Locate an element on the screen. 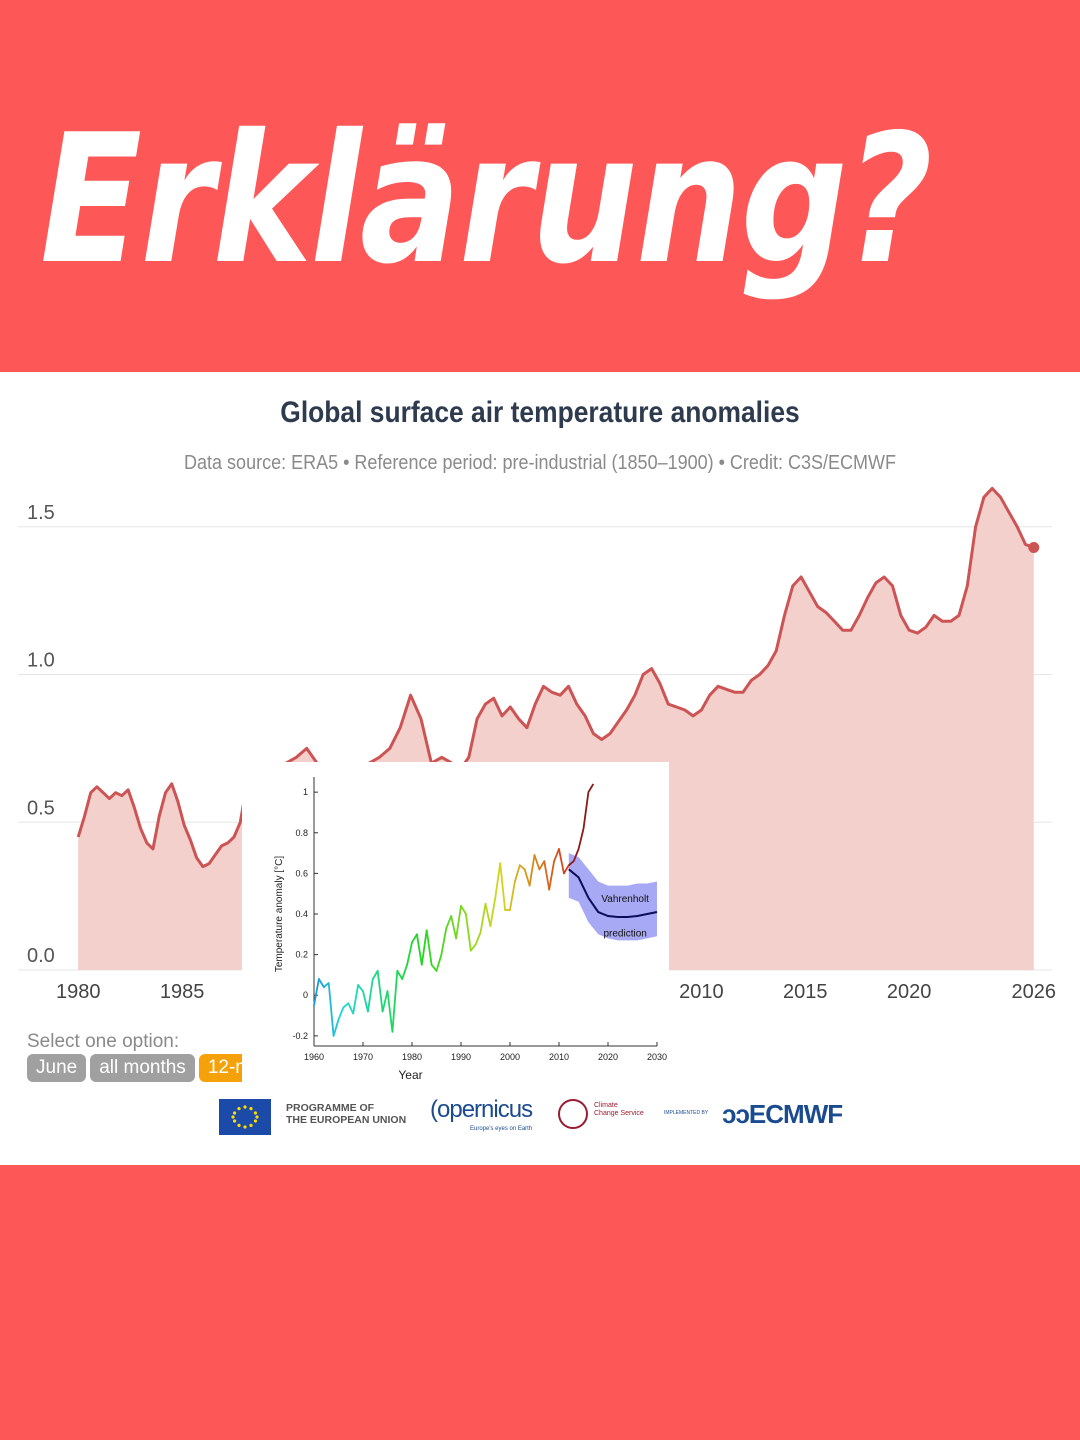 Image resolution: width=1080 pixels, height=1440 pixels. inset-y-tick-label: 0.8 is located at coordinates (301, 833).